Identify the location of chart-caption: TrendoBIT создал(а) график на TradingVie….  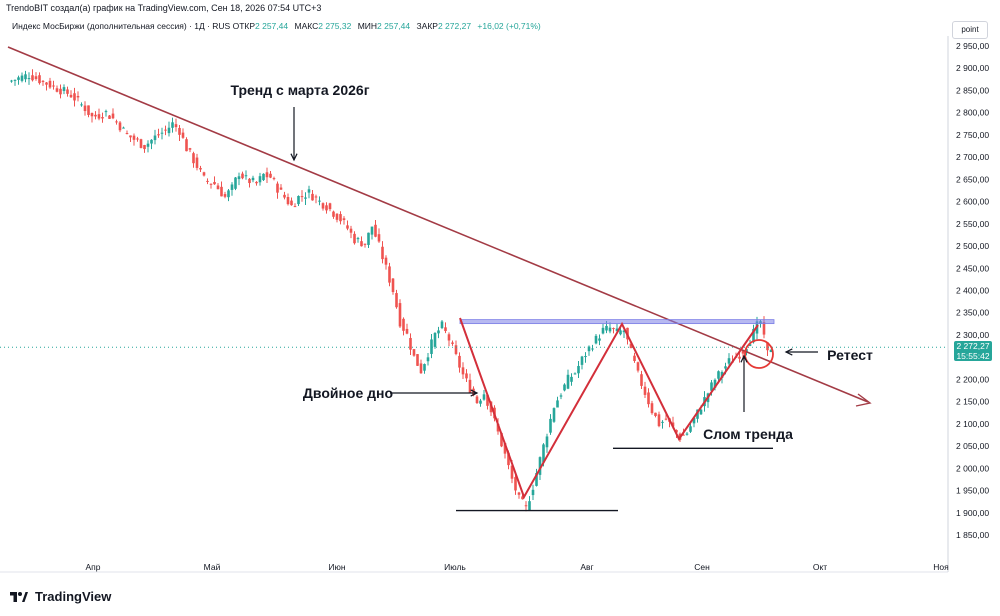
(164, 8).